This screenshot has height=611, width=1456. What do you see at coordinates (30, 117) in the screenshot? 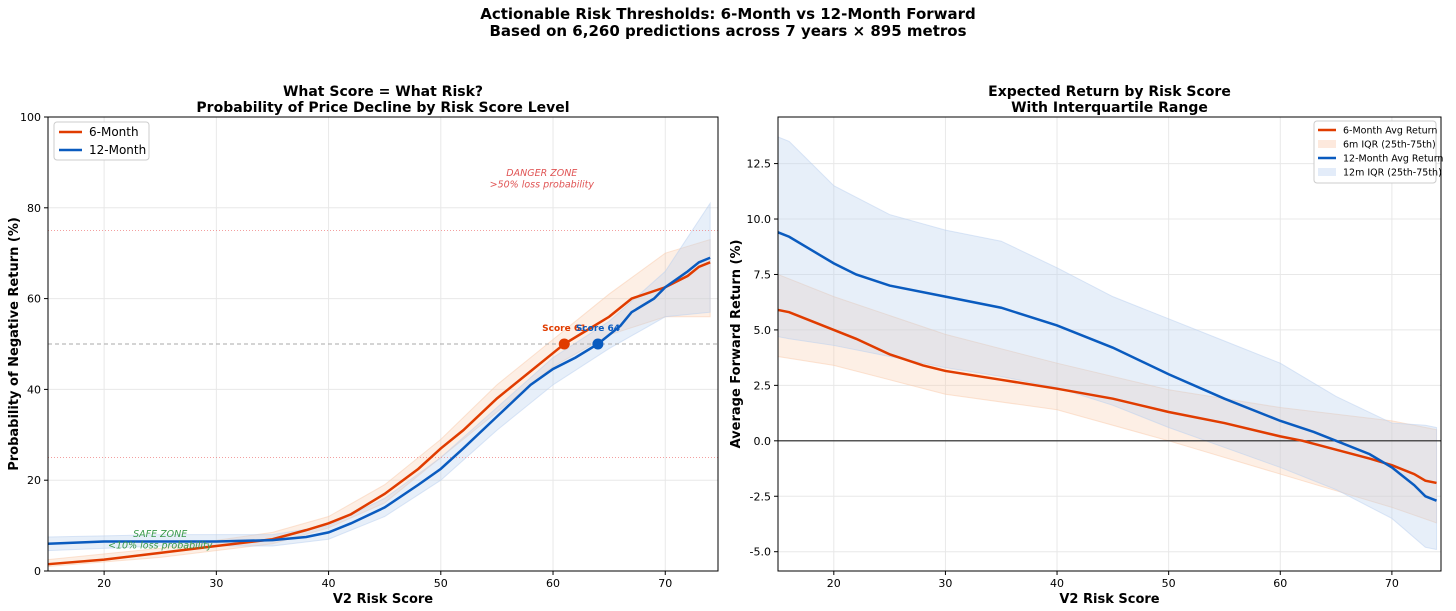
I see `y-tick-label: 100` at bounding box center [30, 117].